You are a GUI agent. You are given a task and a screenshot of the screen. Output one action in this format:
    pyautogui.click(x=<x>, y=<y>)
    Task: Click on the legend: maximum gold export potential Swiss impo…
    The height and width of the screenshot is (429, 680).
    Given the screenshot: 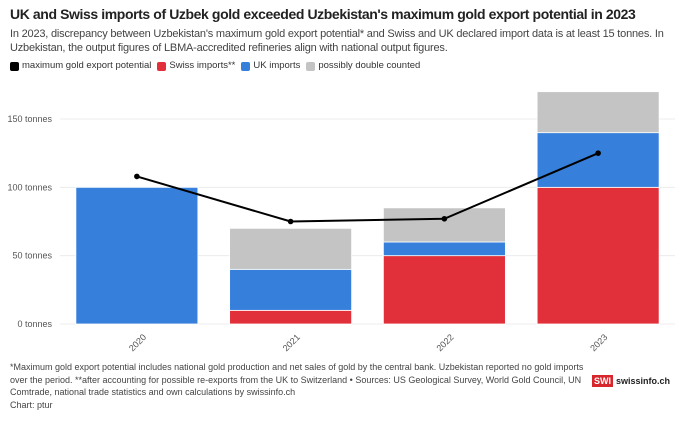 What is the action you would take?
    pyautogui.click(x=340, y=66)
    